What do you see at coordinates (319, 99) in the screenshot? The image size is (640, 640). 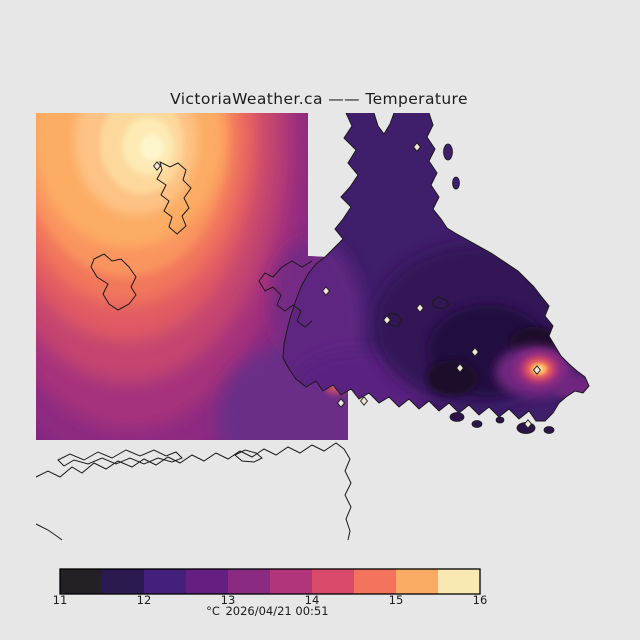 I see `figure-title: VictoriaWeather.ca —— Temperature` at bounding box center [319, 99].